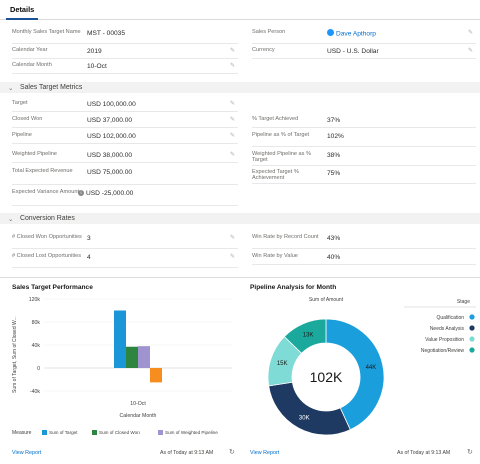  I want to click on slice-label: 13K, so click(308, 336).